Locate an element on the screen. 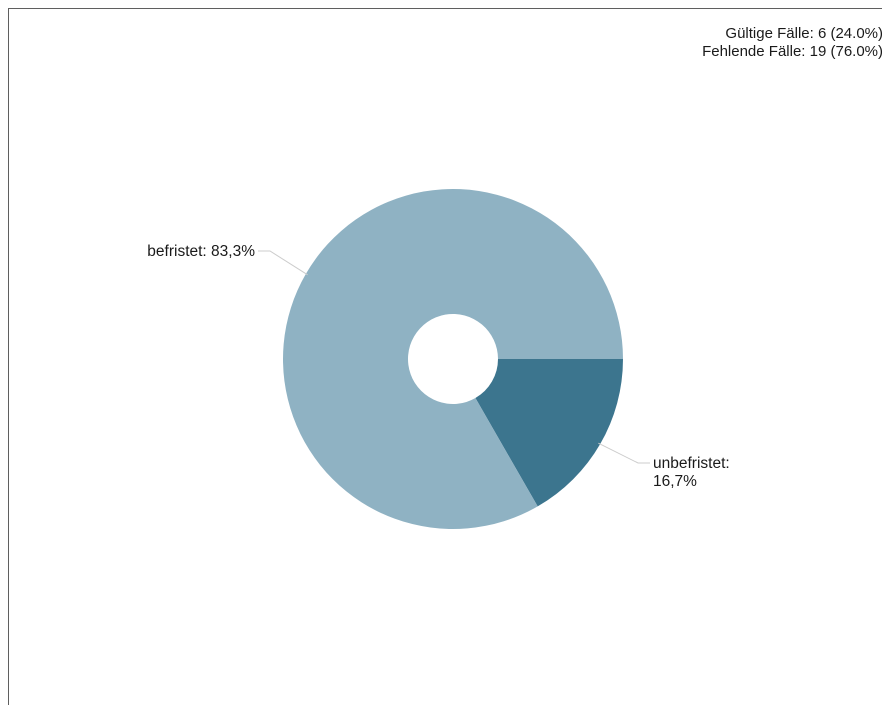 The image size is (882, 706). leader-line-befristet is located at coordinates (283, 263).